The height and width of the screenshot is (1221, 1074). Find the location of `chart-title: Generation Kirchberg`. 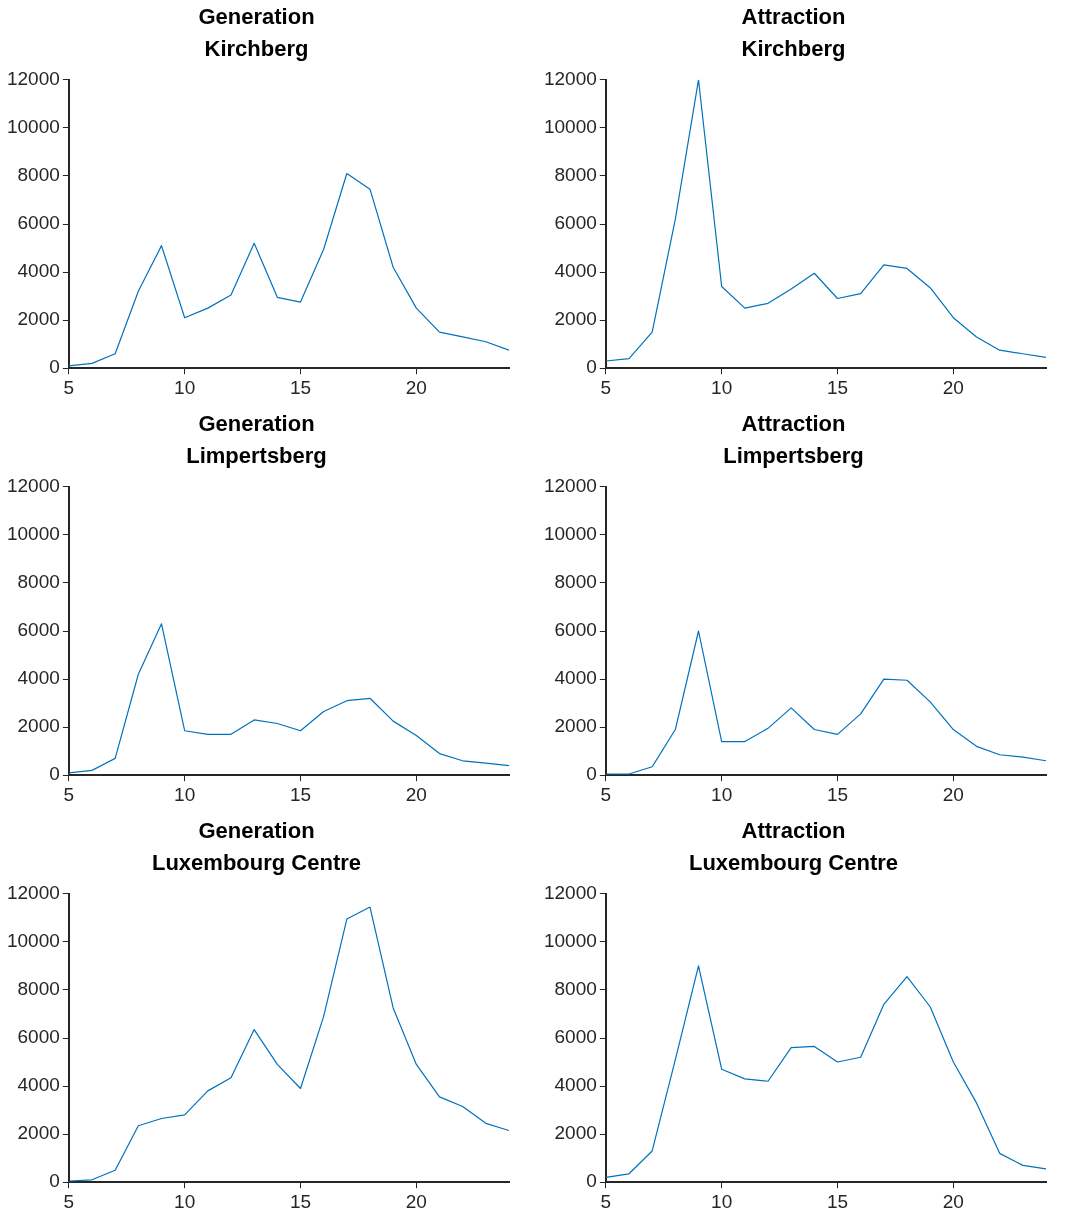

chart-title: Generation Kirchberg is located at coordinates (256, 32).